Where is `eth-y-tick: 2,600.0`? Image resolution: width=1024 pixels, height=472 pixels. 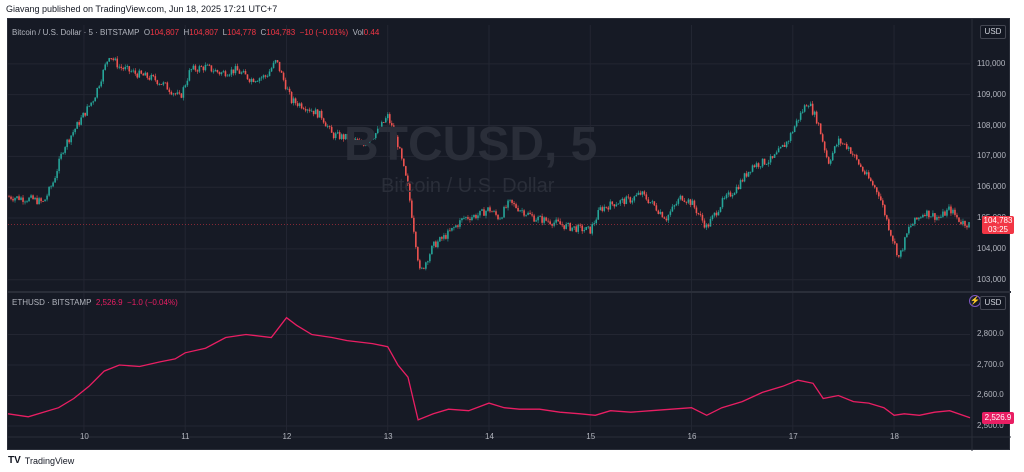
eth-y-tick: 2,600.0 is located at coordinates (990, 395).